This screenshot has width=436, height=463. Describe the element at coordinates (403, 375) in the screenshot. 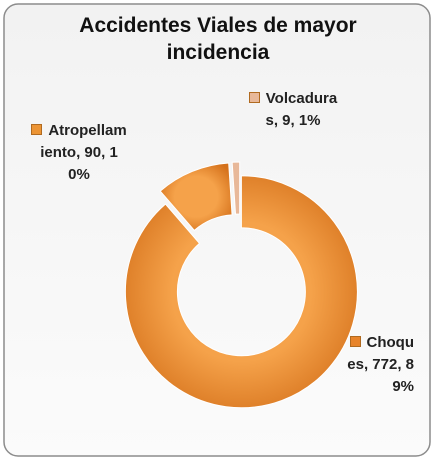

I see `percent-label: 89%` at that location.